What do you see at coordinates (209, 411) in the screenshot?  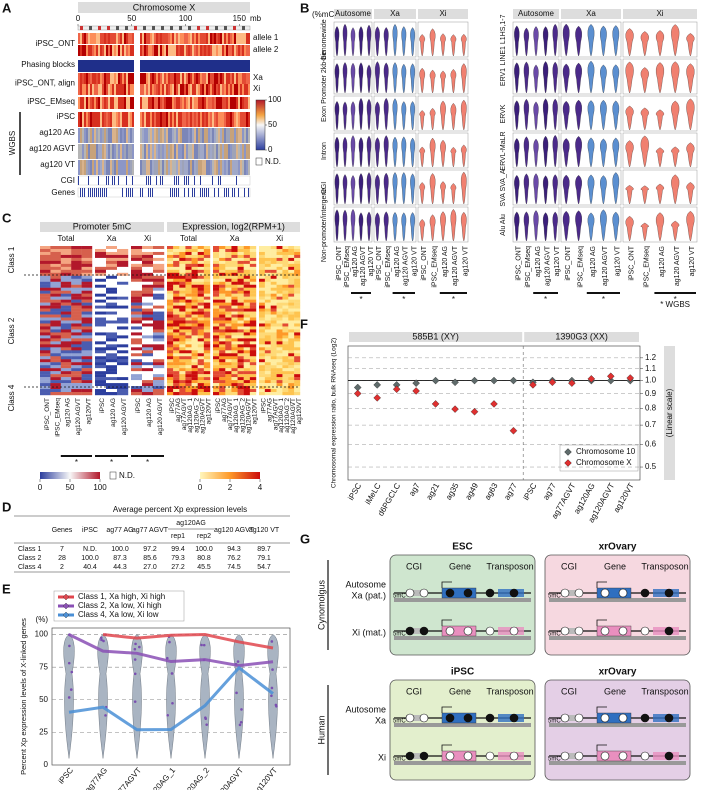 I see `column-label: ag120VT` at bounding box center [209, 411].